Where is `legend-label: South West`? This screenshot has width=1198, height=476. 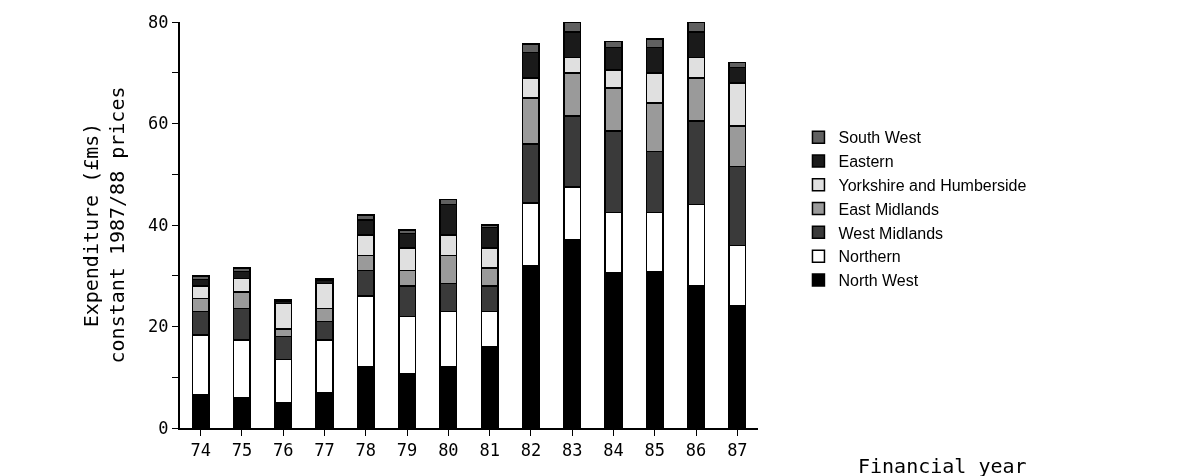 legend-label: South West is located at coordinates (880, 138).